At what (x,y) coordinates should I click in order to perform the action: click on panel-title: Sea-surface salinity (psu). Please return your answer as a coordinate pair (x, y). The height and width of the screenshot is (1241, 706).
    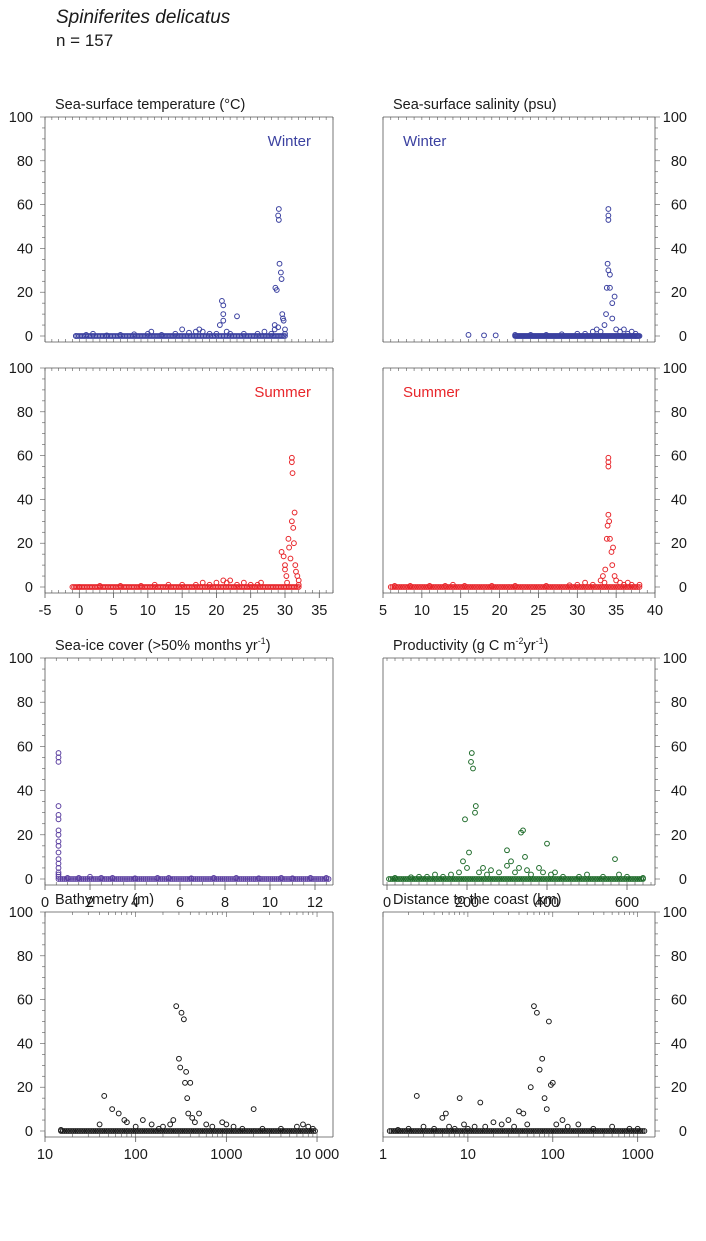
    Looking at the image, I should click on (475, 105).